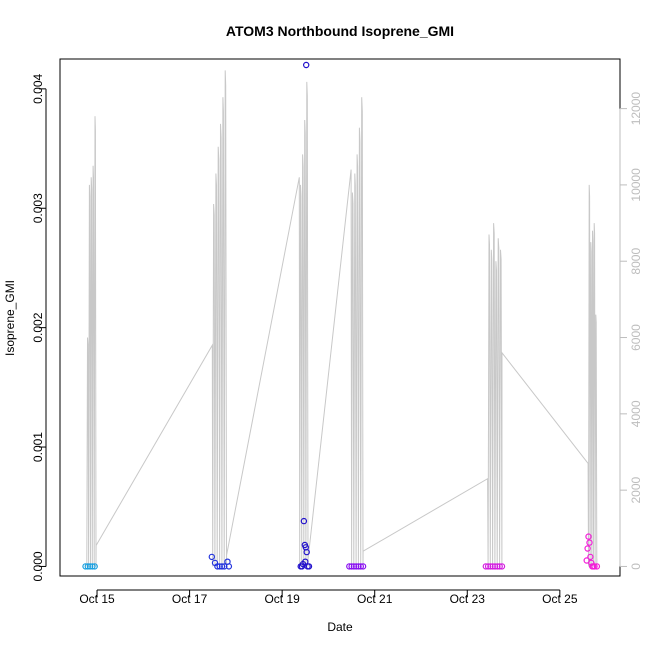 The image size is (650, 650). What do you see at coordinates (636, 261) in the screenshot?
I see `right-y-tick-label: 8000` at bounding box center [636, 261].